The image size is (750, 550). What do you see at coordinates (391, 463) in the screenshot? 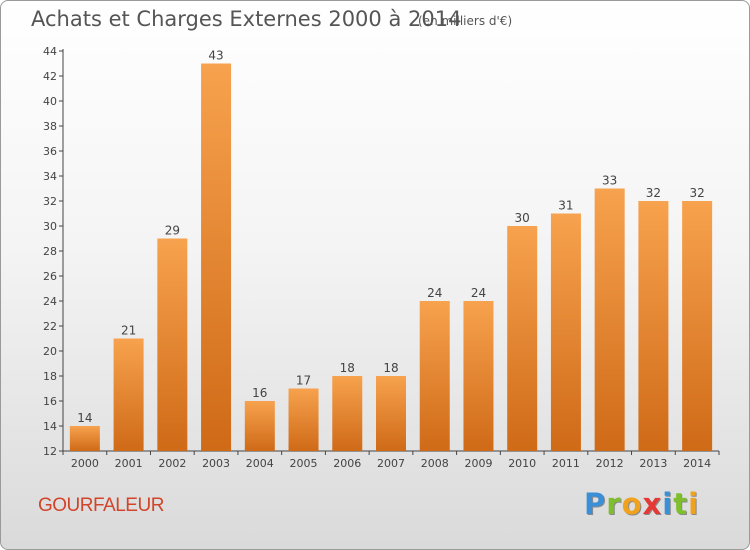
I see `x-tick-label-2007: 2007` at bounding box center [391, 463].